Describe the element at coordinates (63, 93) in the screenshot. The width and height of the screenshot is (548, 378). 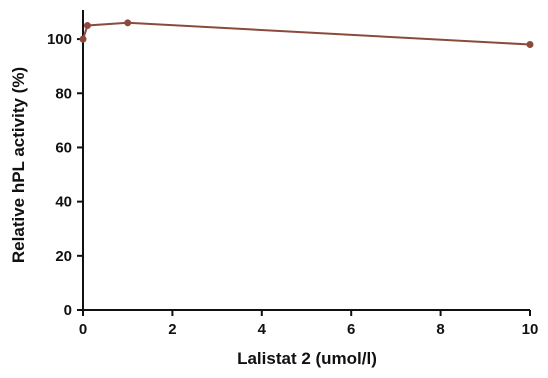
I see `y-tick-label: 80` at that location.